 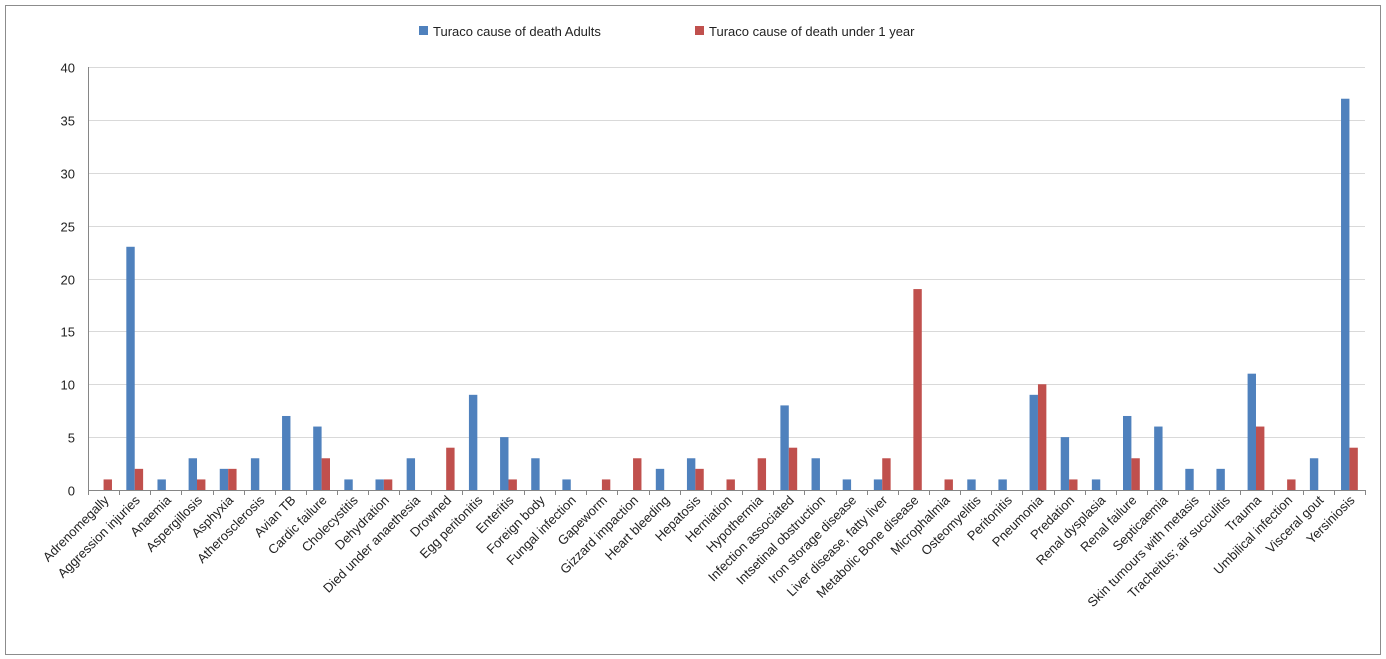 What do you see at coordinates (201, 484) in the screenshot?
I see `bar-under-1-year-aspergillosis` at bounding box center [201, 484].